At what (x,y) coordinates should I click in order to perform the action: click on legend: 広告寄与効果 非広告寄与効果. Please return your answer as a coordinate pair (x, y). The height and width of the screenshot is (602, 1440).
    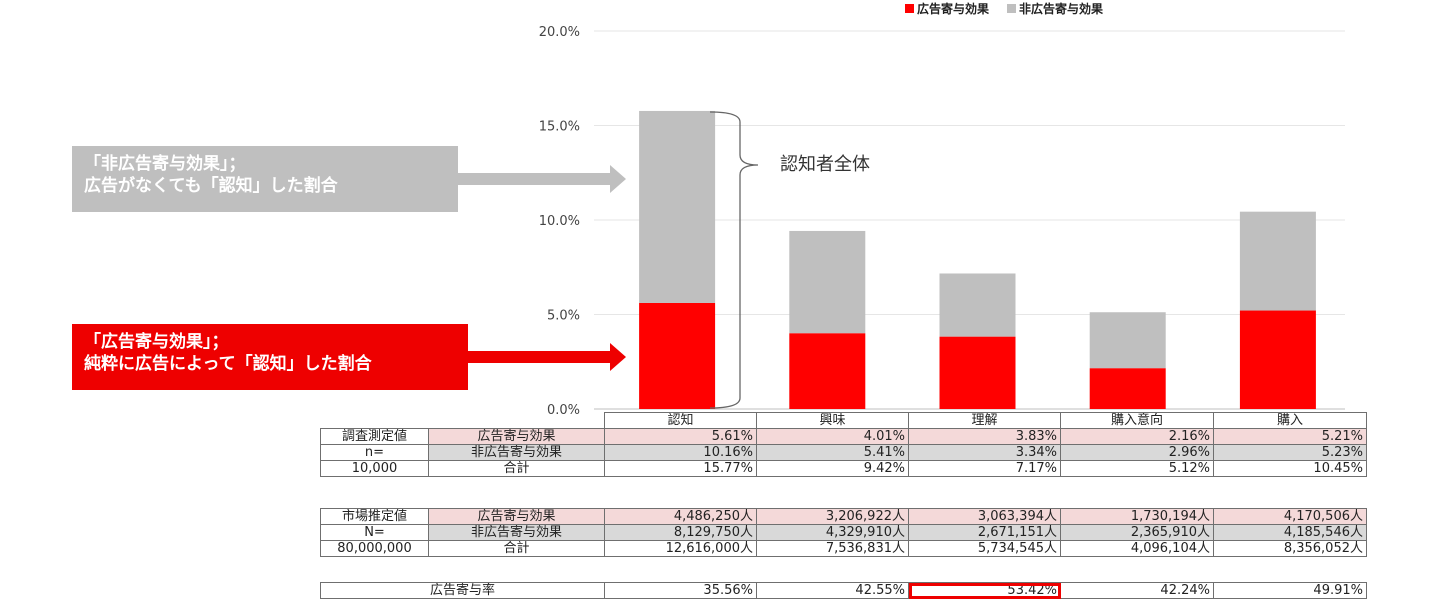
    Looking at the image, I should click on (1004, 8).